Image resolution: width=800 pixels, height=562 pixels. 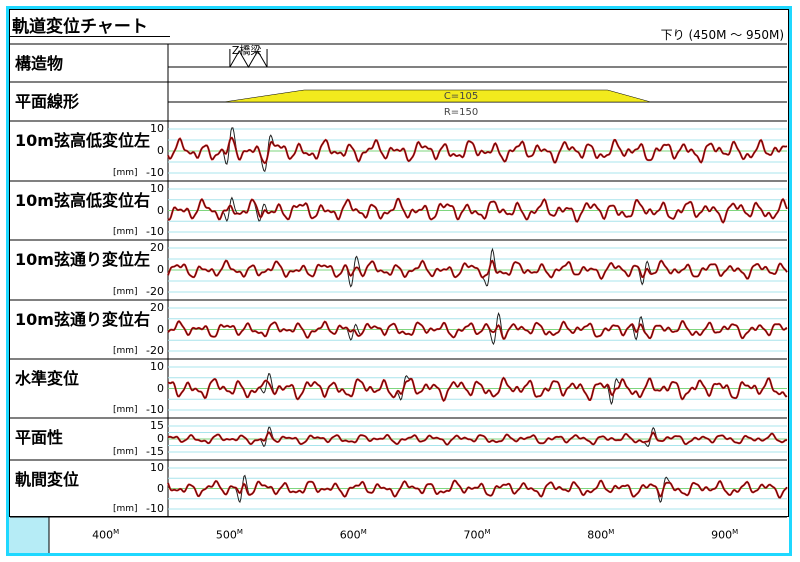 I want to click on curve-shape, so click(x=437, y=96).